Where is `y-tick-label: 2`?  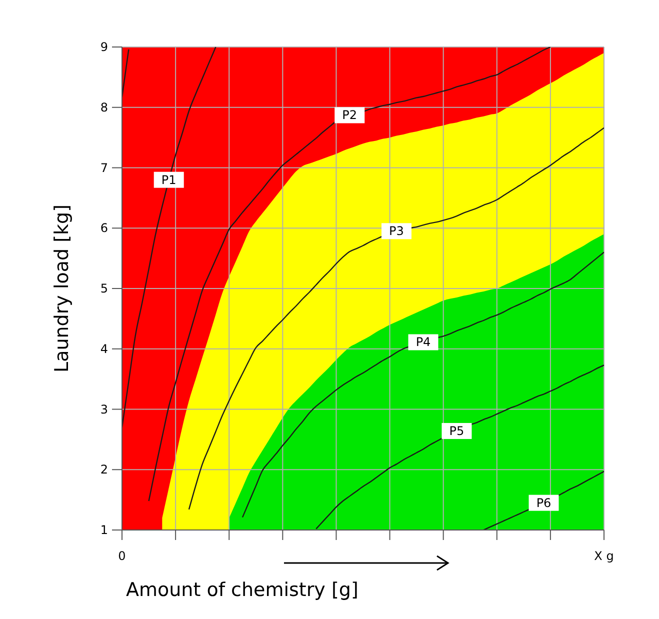
y-tick-label: 2 is located at coordinates (104, 469).